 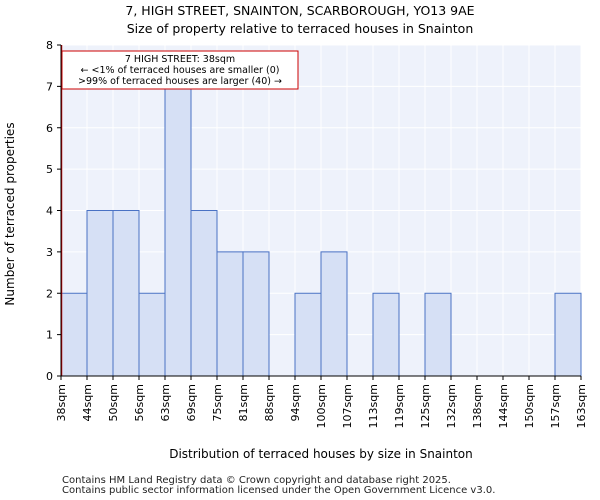 What do you see at coordinates (568, 334) in the screenshot?
I see `bar-157sqm` at bounding box center [568, 334].